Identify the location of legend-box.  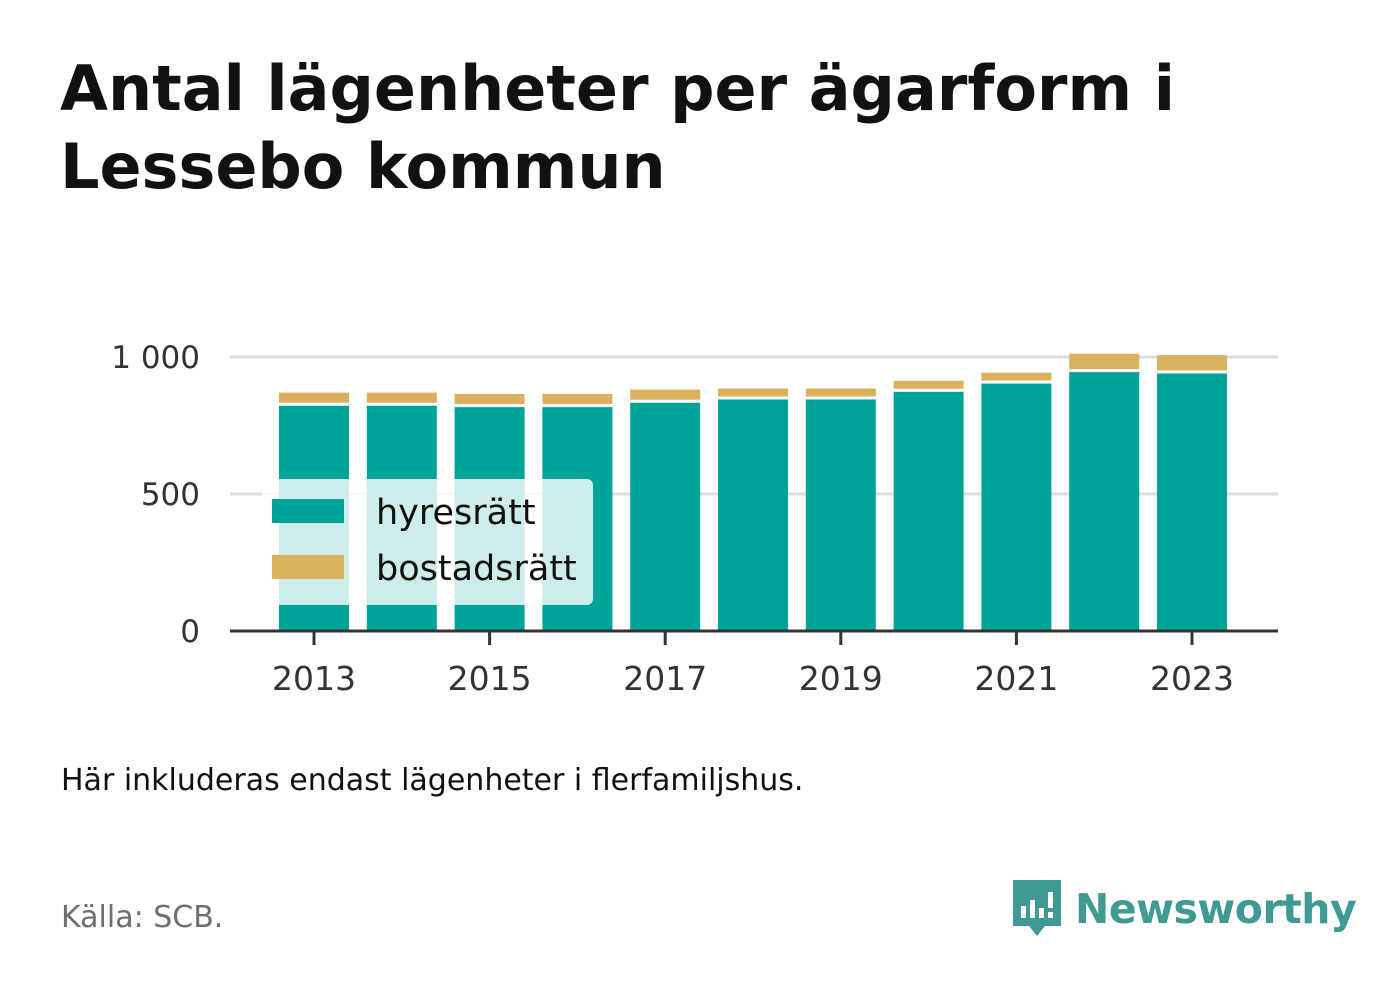
(427, 542).